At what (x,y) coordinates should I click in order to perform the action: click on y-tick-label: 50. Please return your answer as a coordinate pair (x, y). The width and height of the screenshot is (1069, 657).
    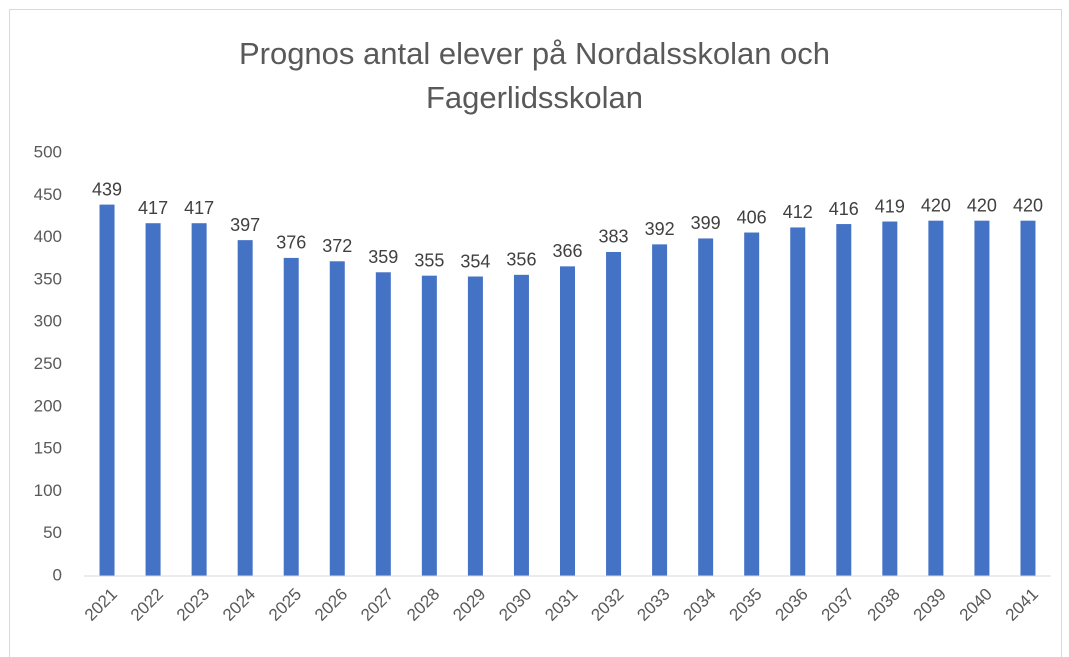
    Looking at the image, I should click on (52, 532).